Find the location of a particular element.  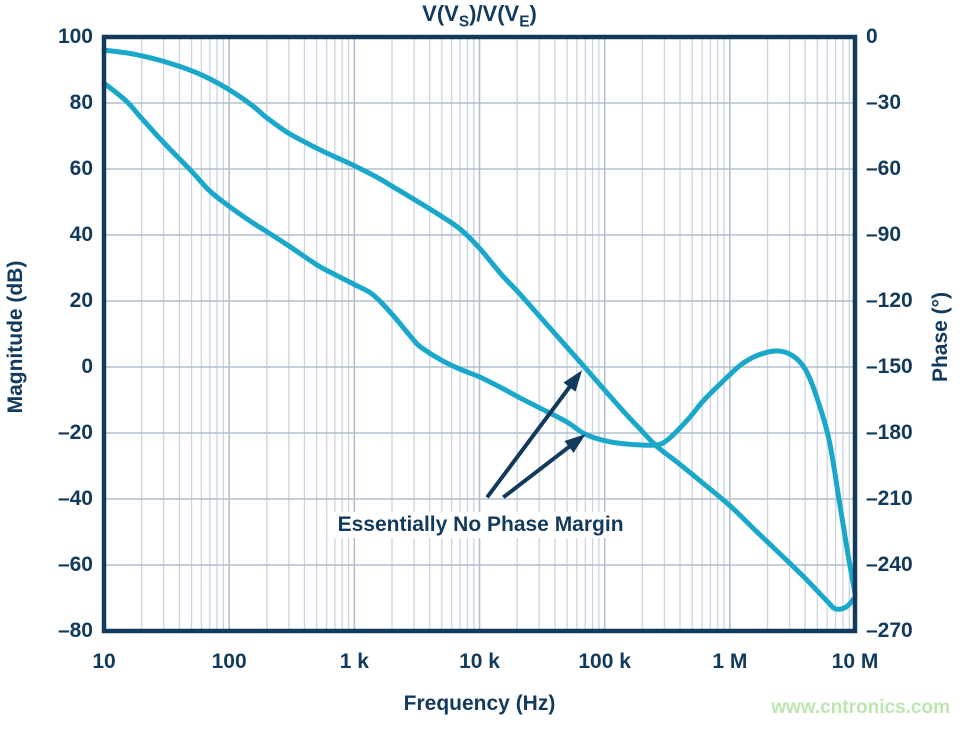

y-right-tick-label: –240 is located at coordinates (889, 564).